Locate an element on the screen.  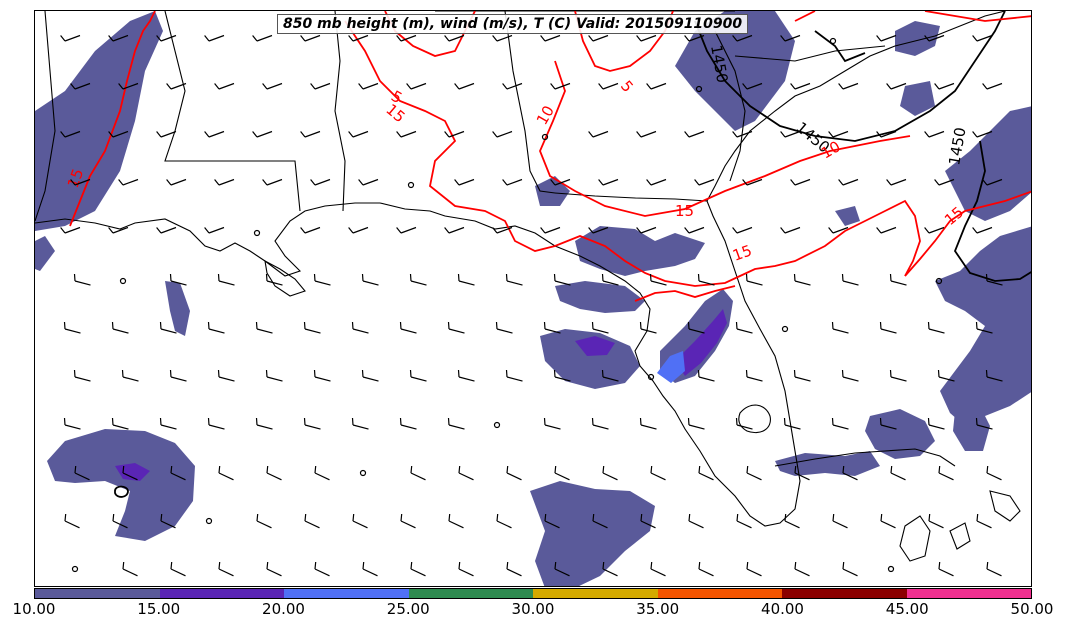
shading-max-florida is located at coordinates (671, 367).